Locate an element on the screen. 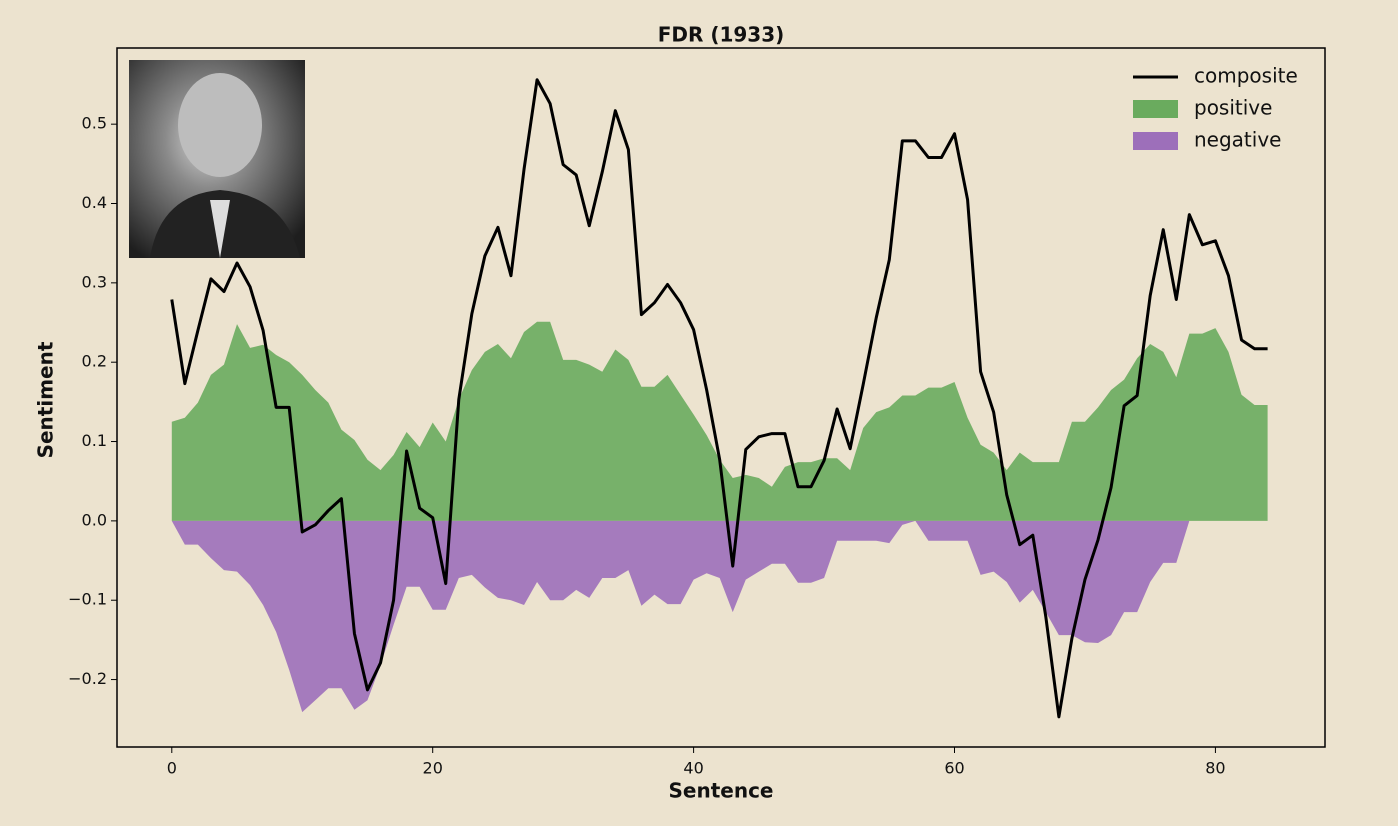 The height and width of the screenshot is (826, 1398). legend-label: positive is located at coordinates (1233, 108).